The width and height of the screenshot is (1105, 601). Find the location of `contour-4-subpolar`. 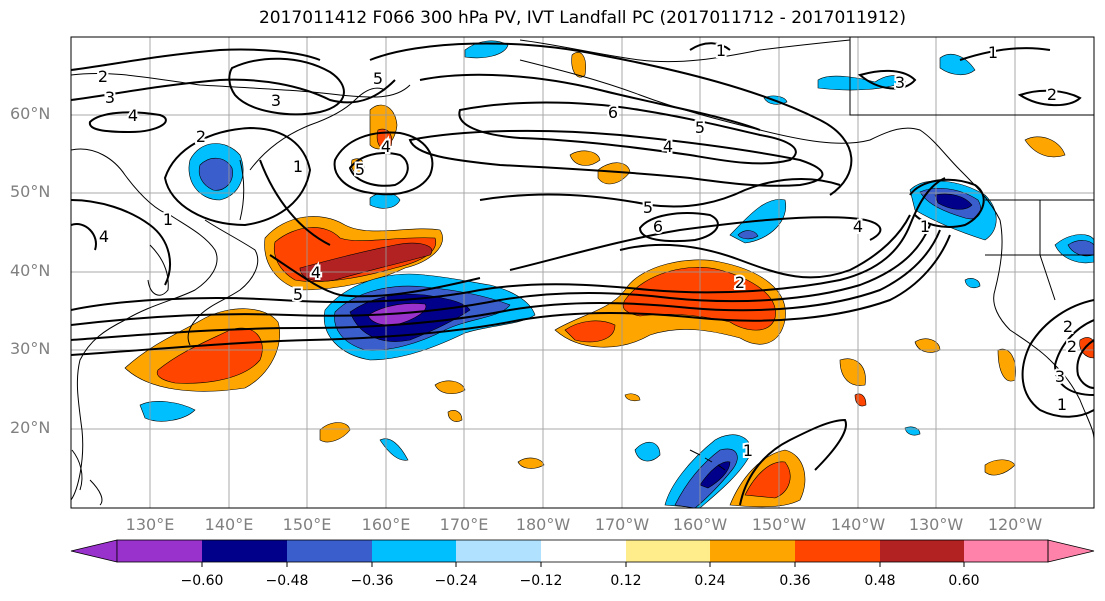

contour-4-subpolar is located at coordinates (695, 243).